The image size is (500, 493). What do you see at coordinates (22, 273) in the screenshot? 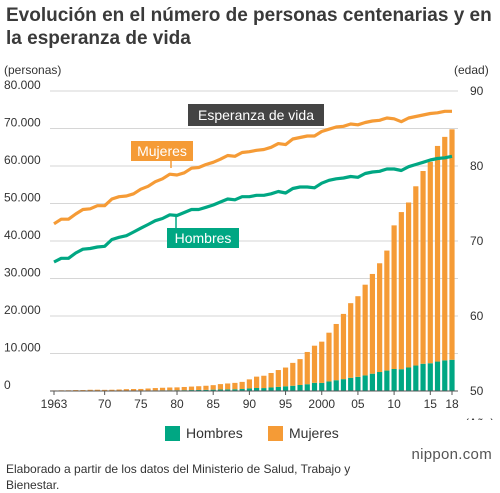
I see `left-tick-label: 30.000` at bounding box center [22, 273].